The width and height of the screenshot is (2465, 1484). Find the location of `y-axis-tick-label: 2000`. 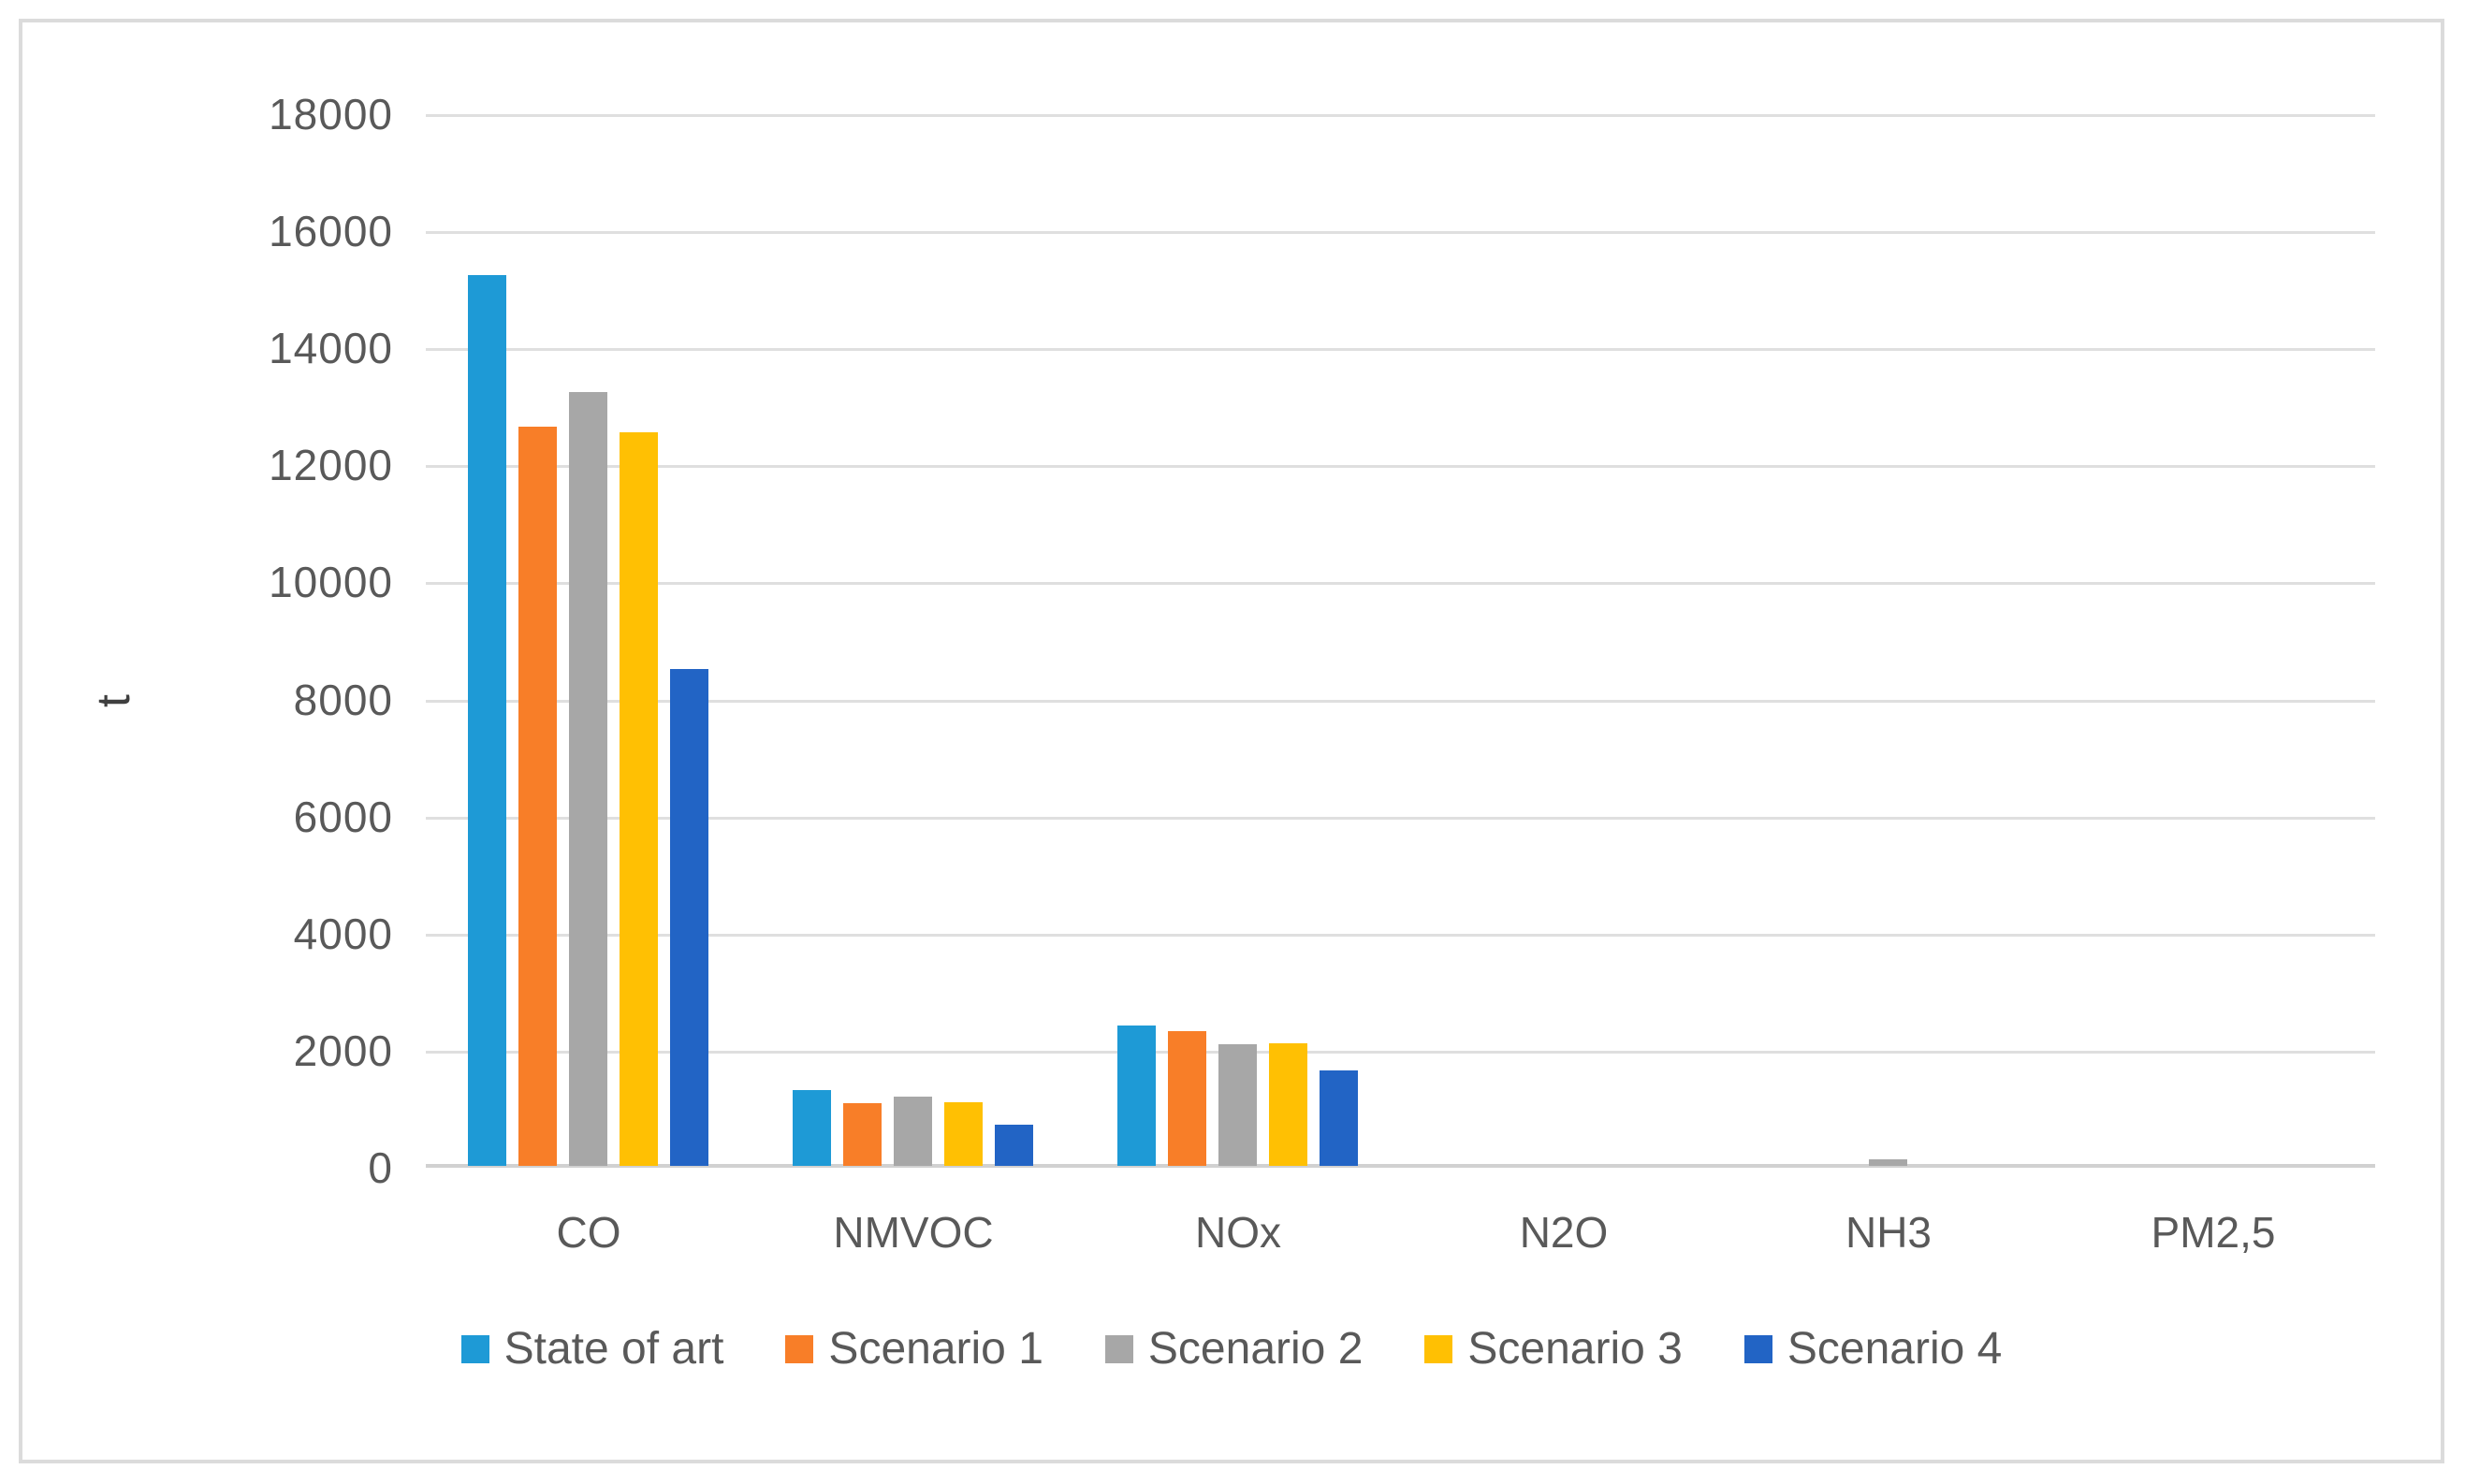

y-axis-tick-label: 2000 is located at coordinates (343, 1050).